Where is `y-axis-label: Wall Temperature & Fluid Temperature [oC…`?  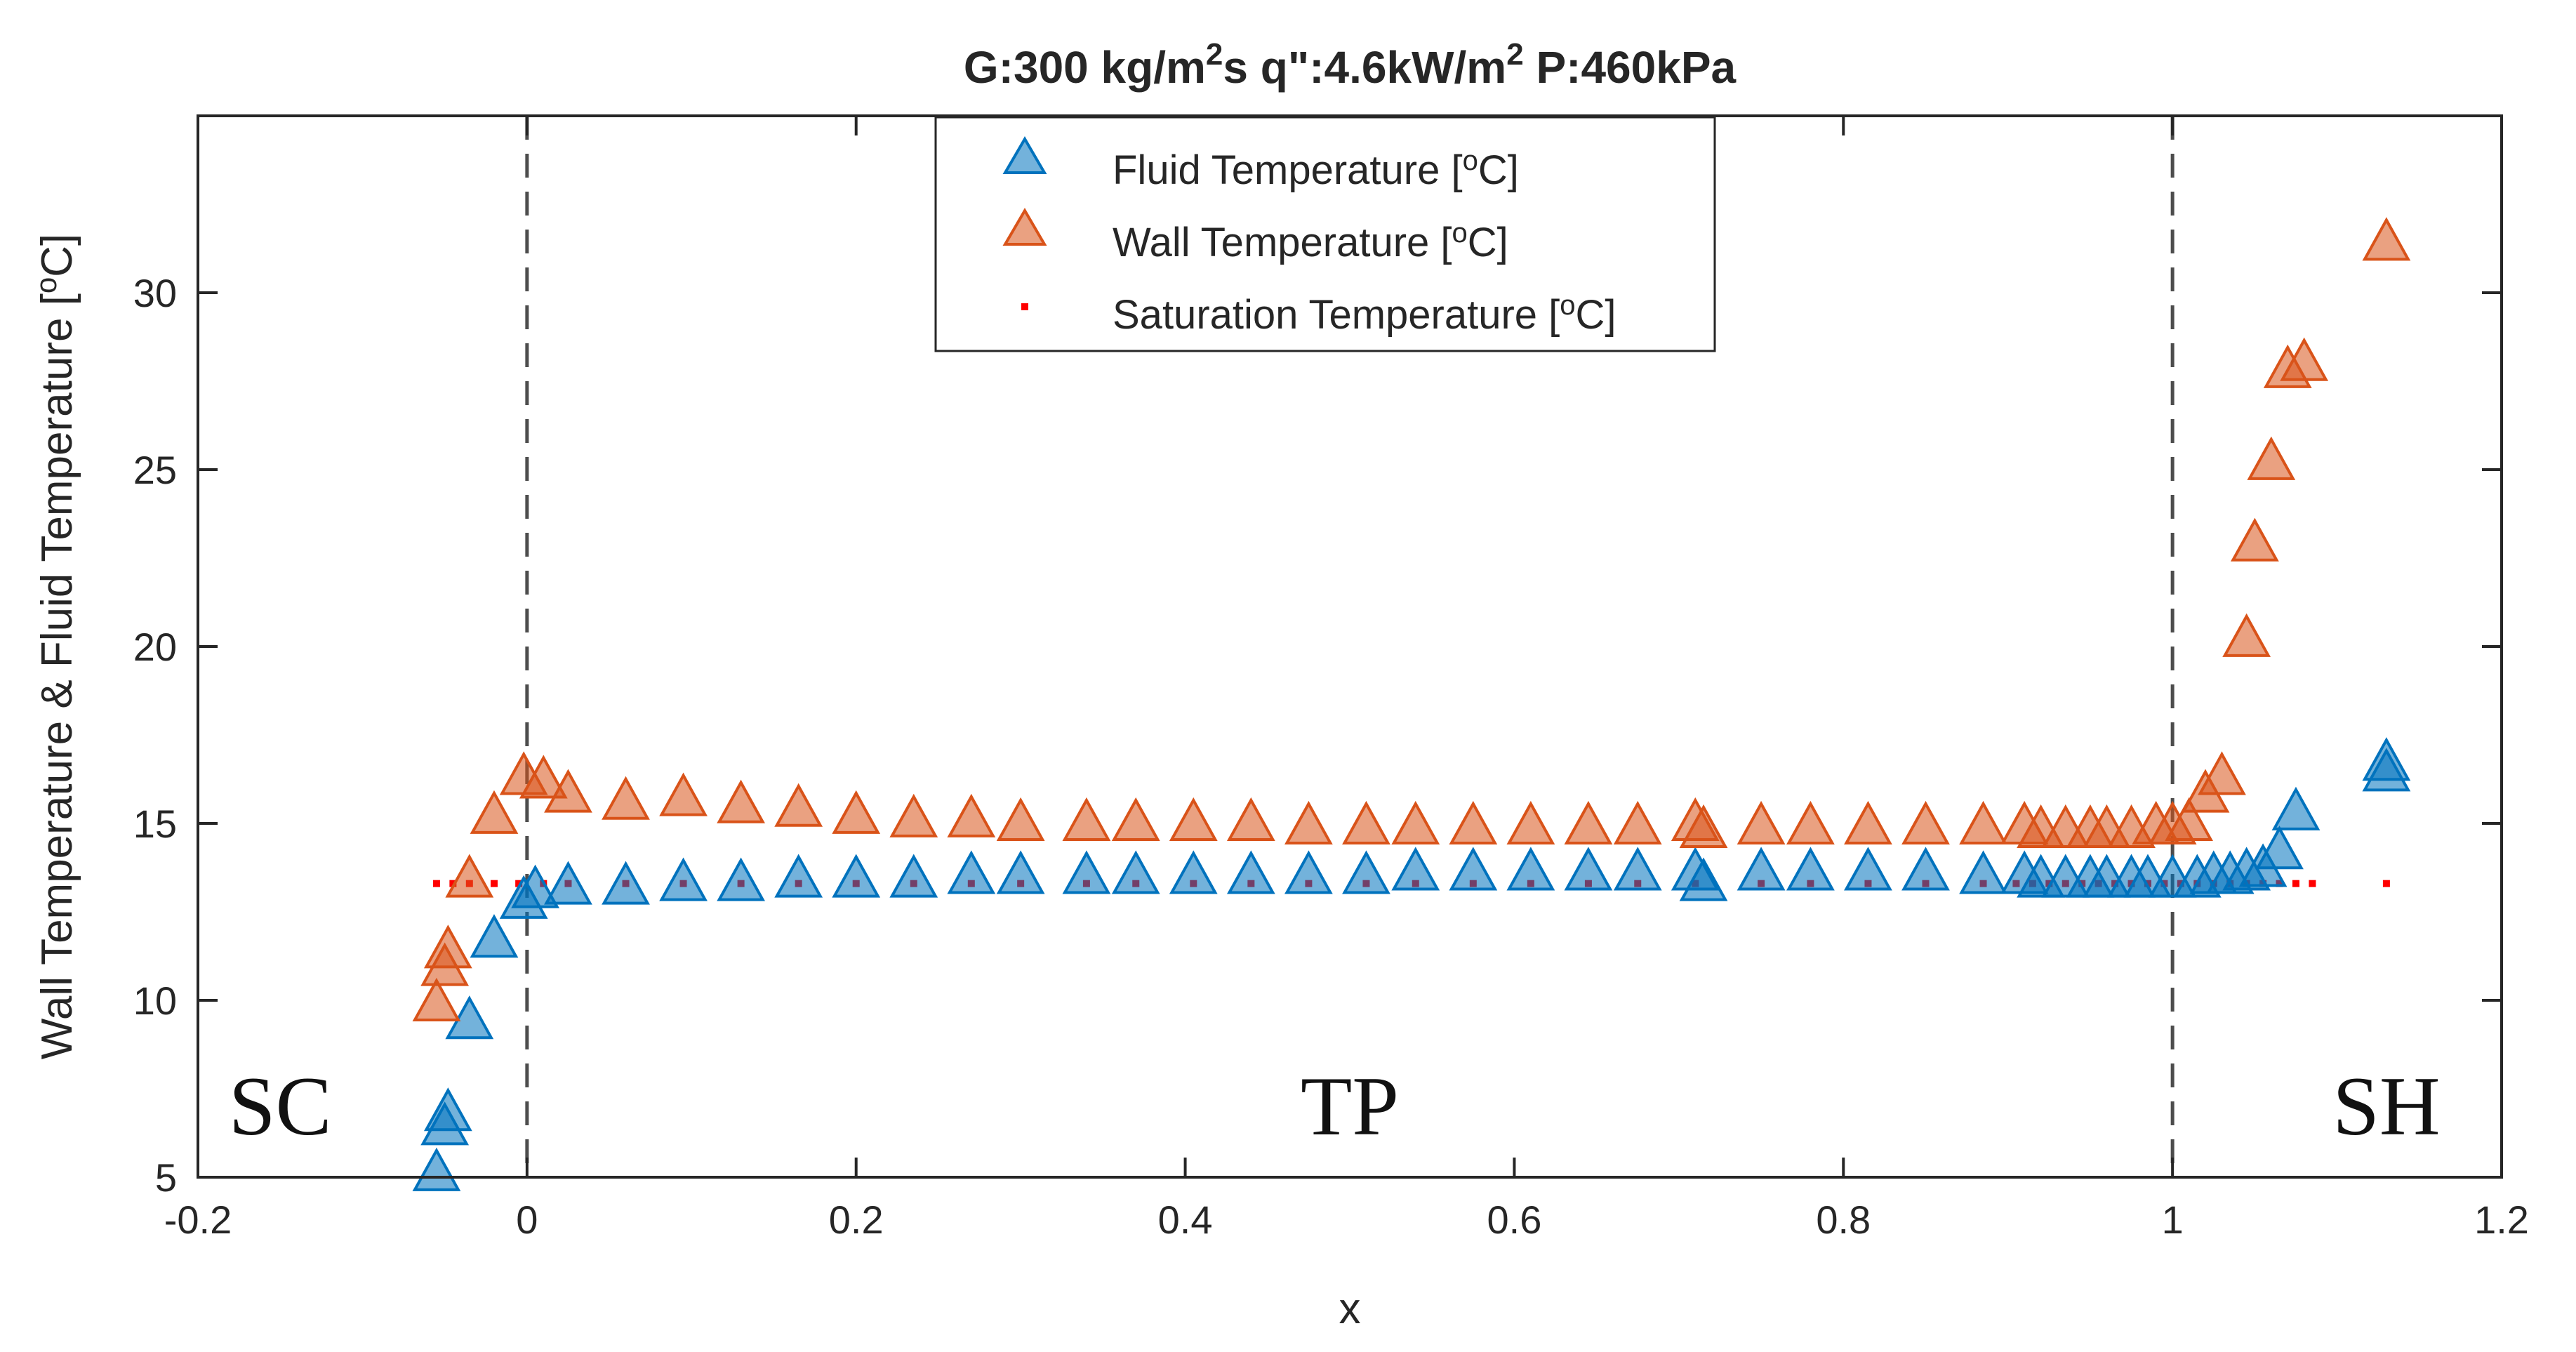 y-axis-label: Wall Temperature & Fluid Temperature [oC… is located at coordinates (55, 647).